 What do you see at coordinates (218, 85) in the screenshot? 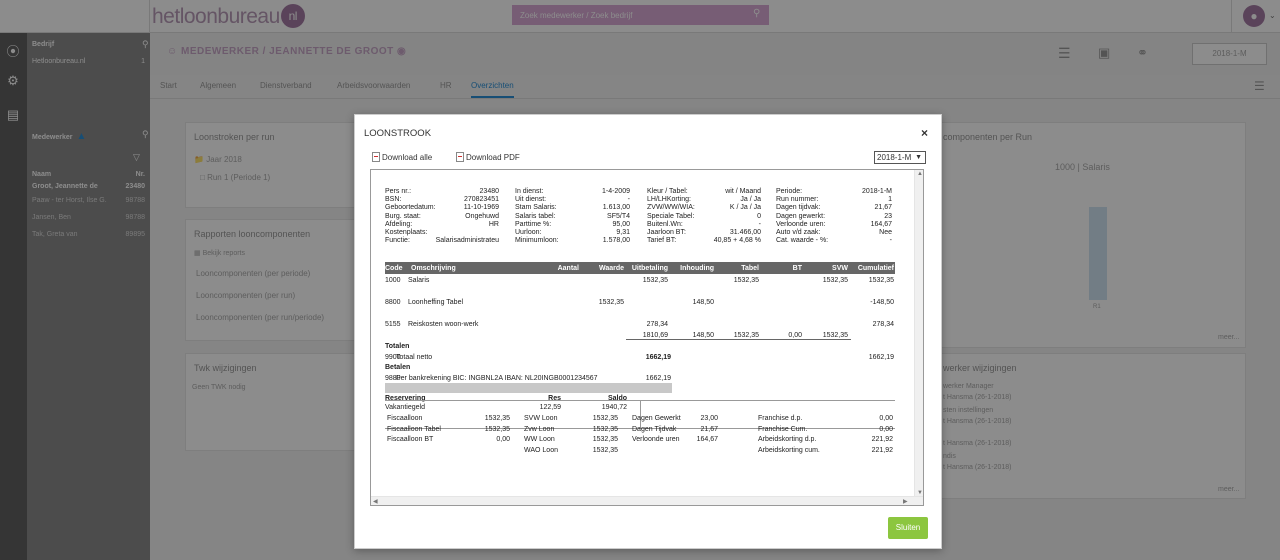
I see `tab-algemeen: Algemeen` at bounding box center [218, 85].